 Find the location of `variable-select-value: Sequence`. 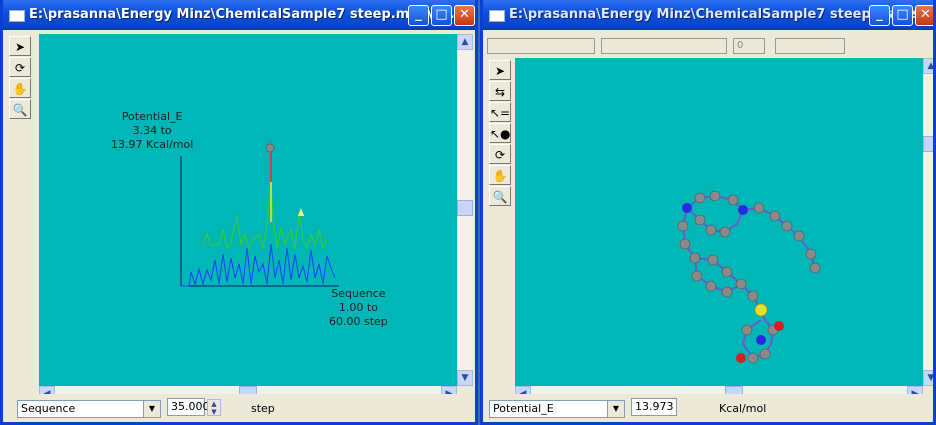

variable-select-value: Sequence is located at coordinates (48, 408).